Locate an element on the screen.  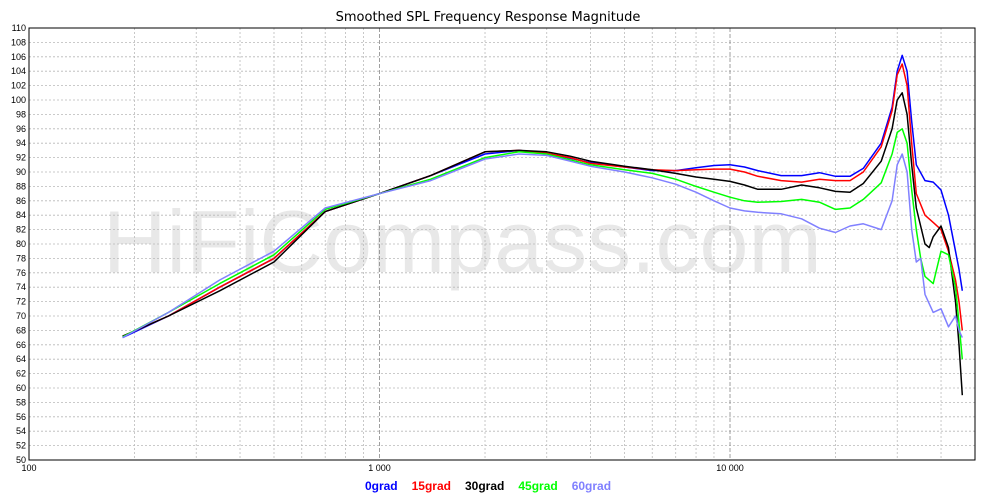
y-tick-label: 78 is located at coordinates (21, 258).